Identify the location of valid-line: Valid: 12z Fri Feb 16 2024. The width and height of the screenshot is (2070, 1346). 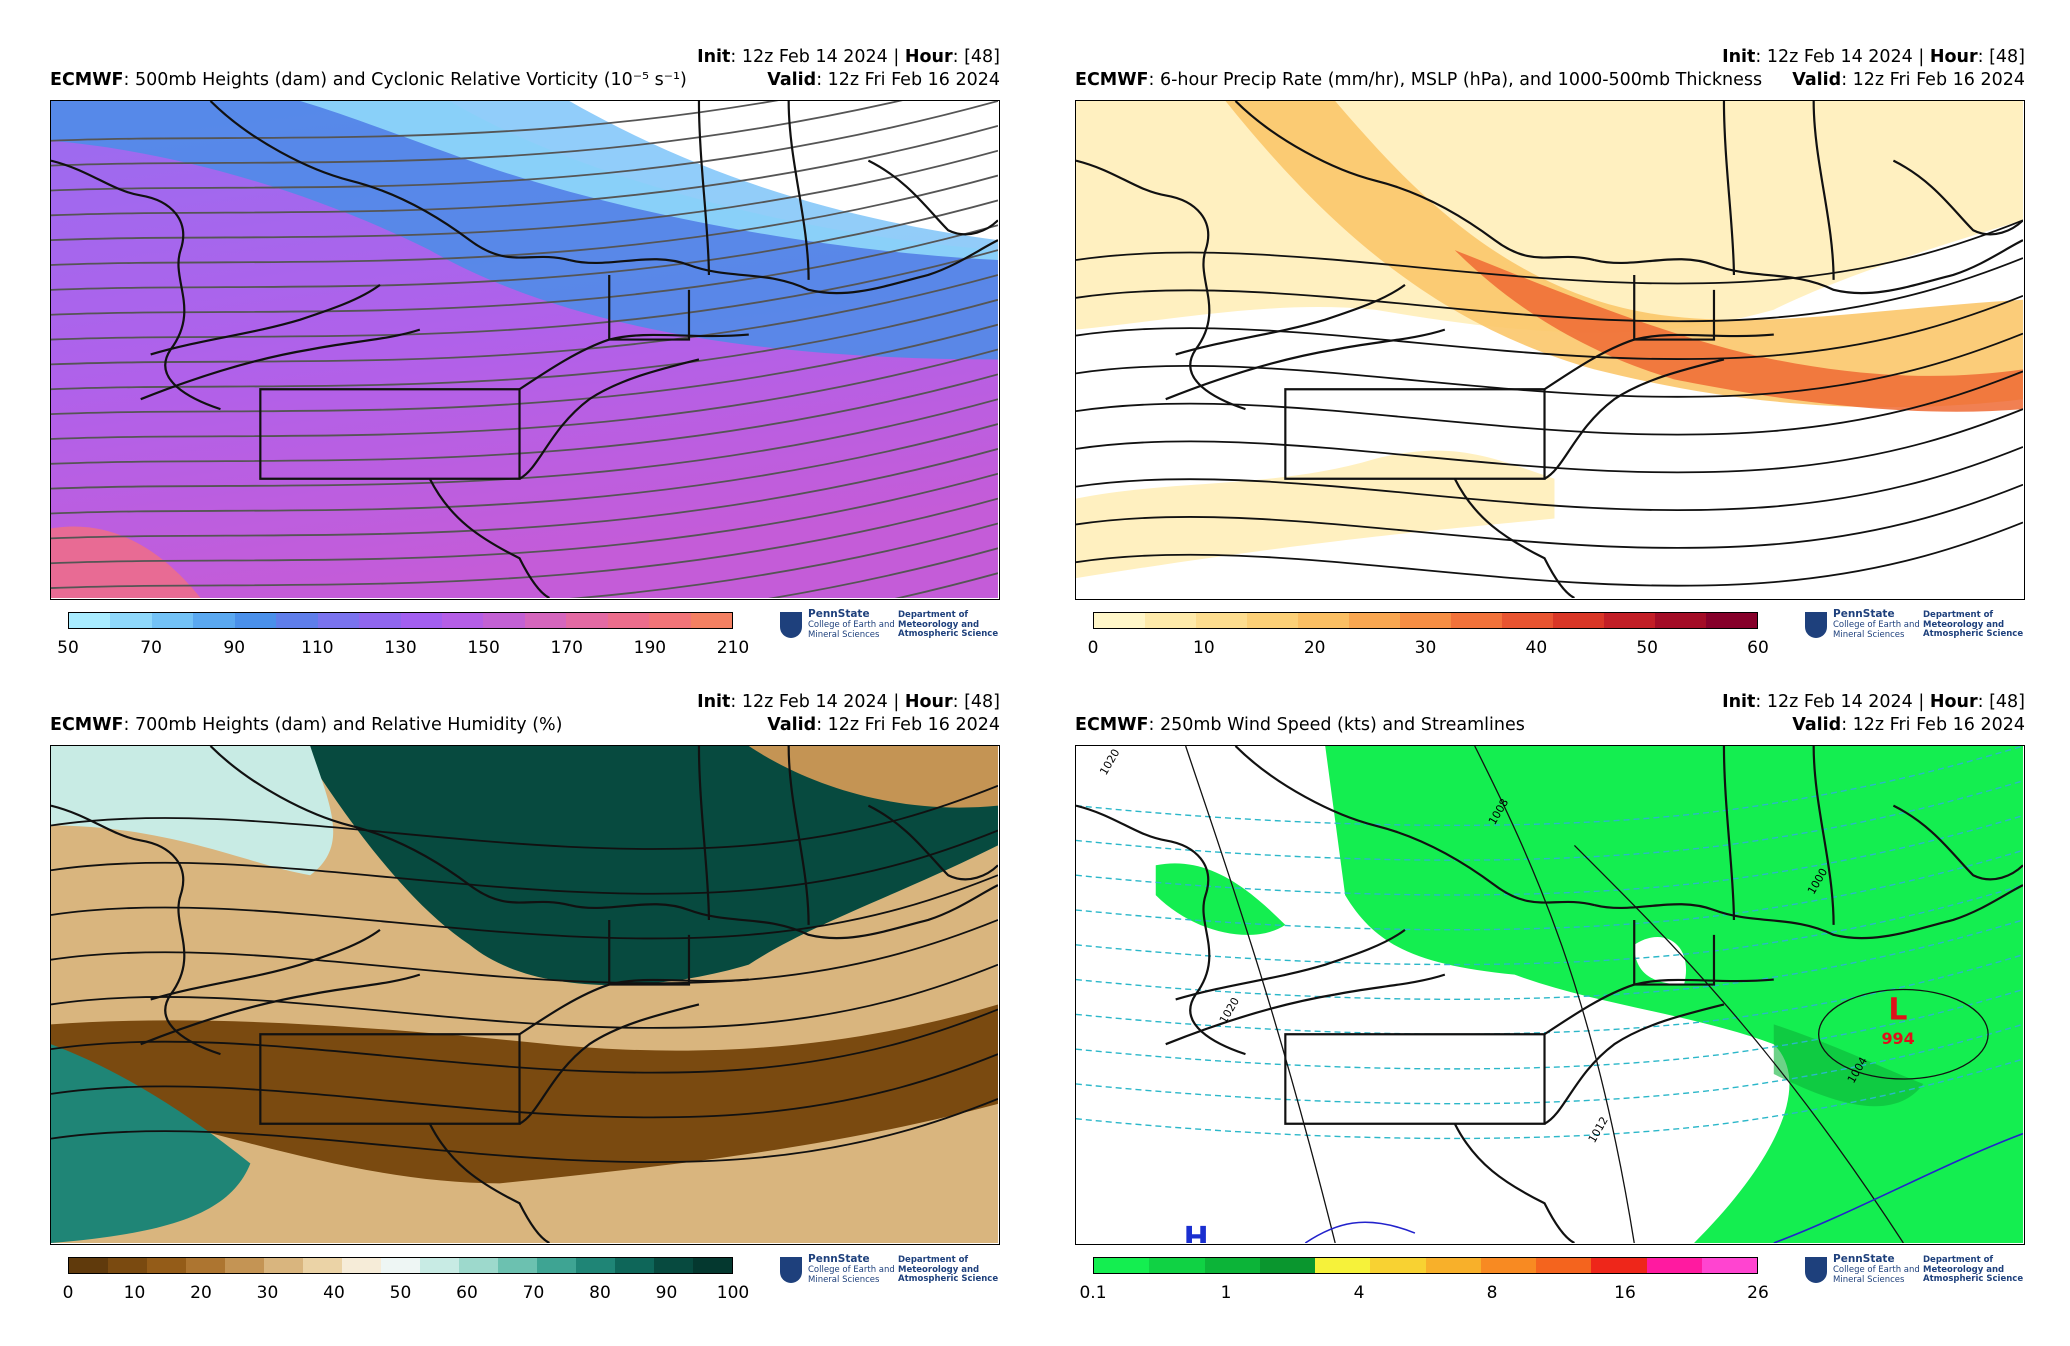
(883, 725).